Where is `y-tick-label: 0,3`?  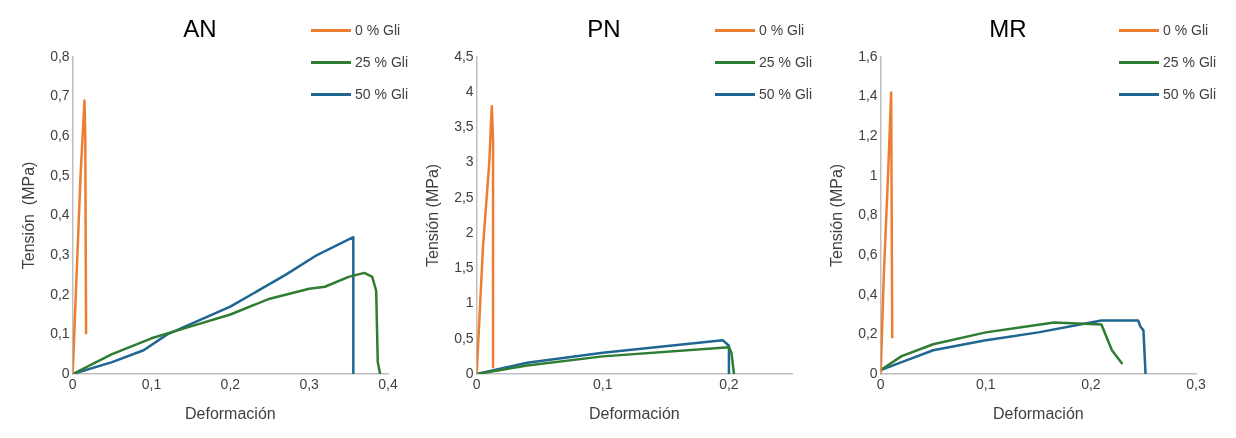
y-tick-label: 0,3 is located at coordinates (60, 253).